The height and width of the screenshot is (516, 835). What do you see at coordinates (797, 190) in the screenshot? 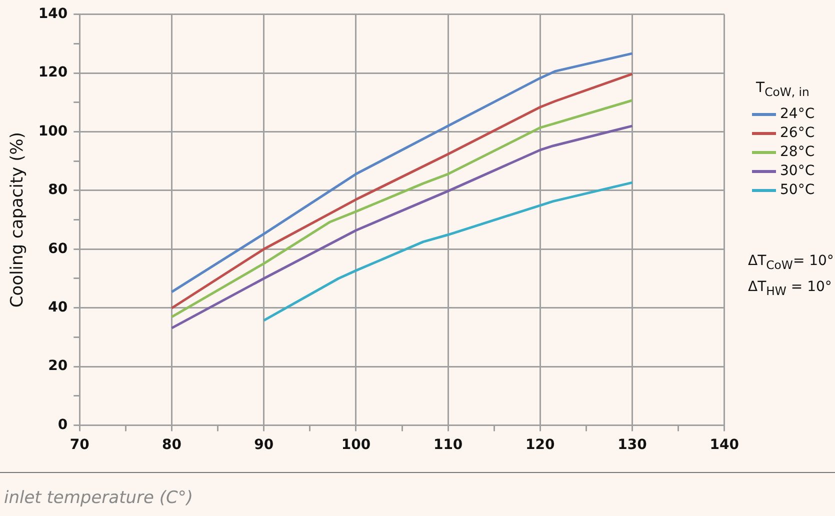
I see `legend-label: 50°C` at bounding box center [797, 190].